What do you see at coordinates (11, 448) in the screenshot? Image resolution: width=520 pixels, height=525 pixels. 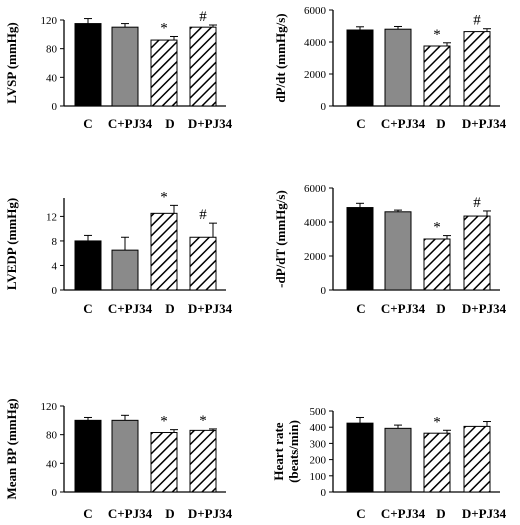 I see `y-axis-label: Mean BP (mmHg)` at bounding box center [11, 448].